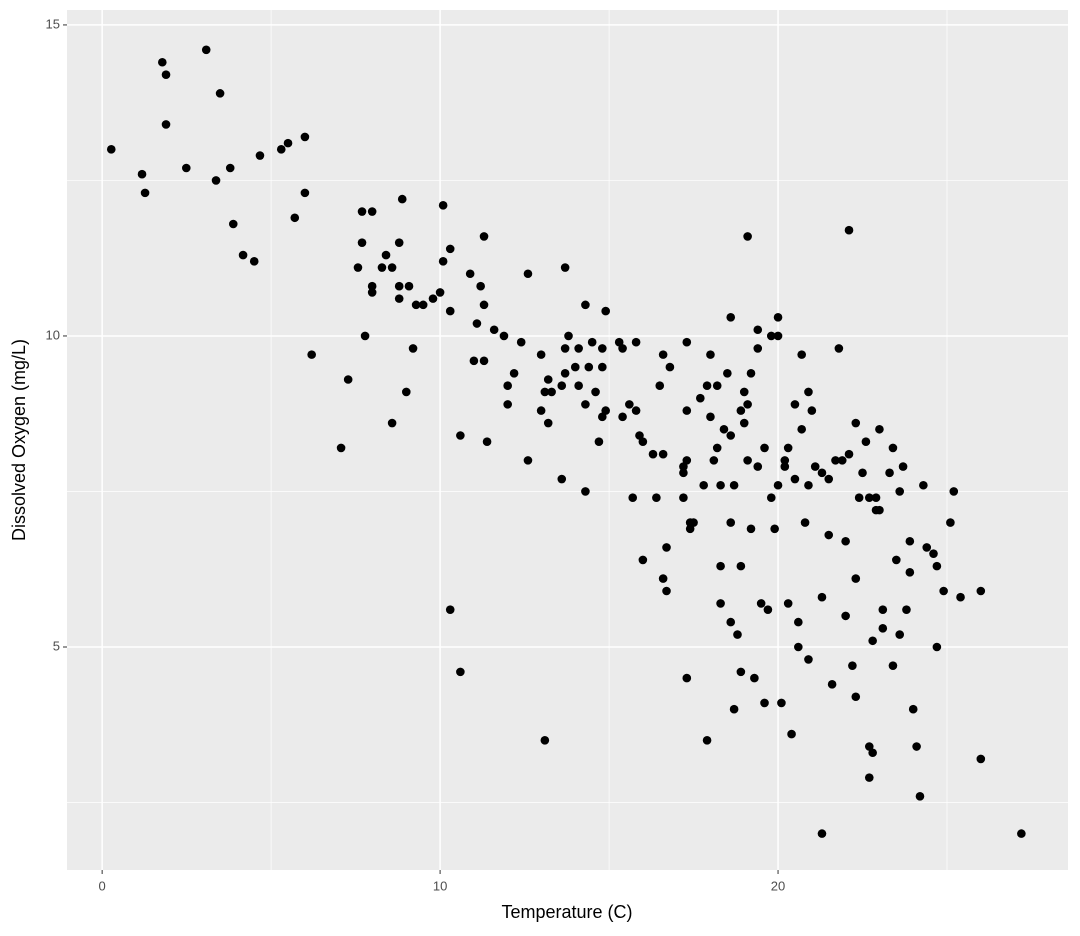 Image resolution: width=1080 pixels, height=936 pixels. I want to click on y-tick-label: 10, so click(53, 334).